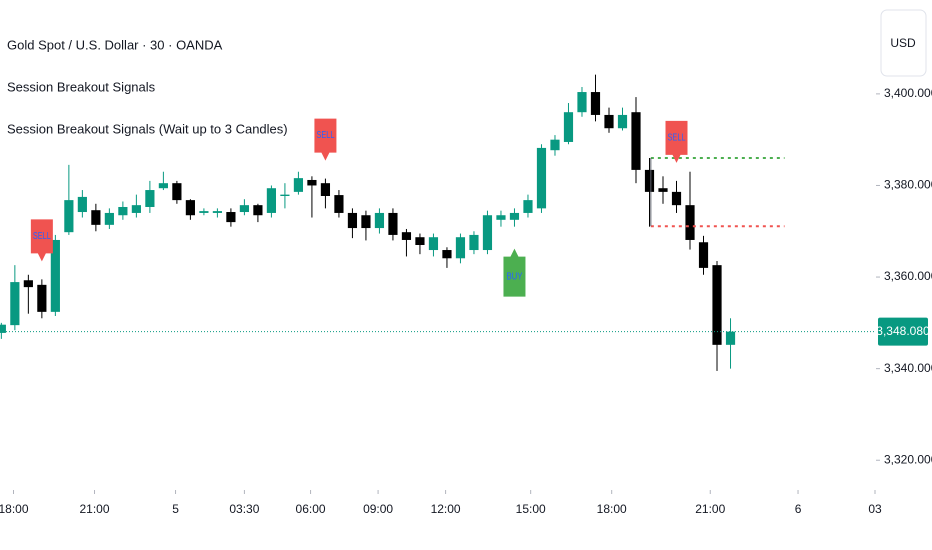  I want to click on last-price-label: 3,348.080, so click(903, 331).